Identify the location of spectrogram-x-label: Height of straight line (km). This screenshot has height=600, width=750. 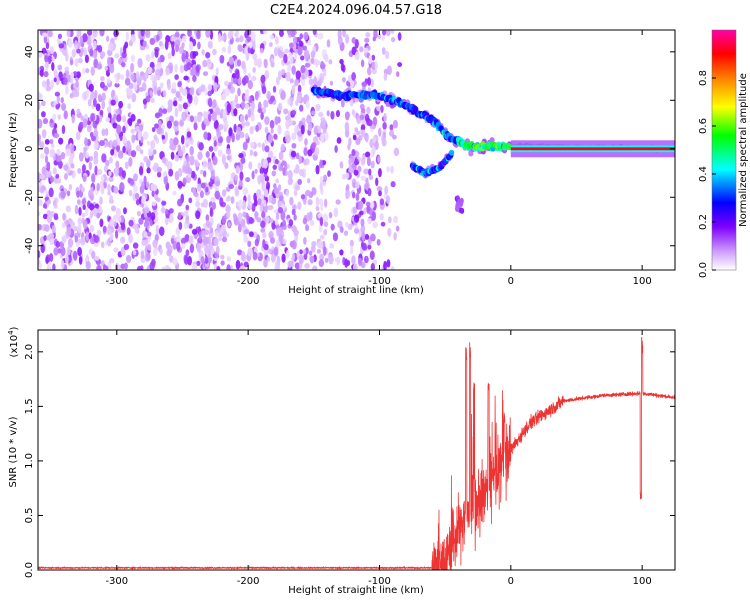
(356, 290).